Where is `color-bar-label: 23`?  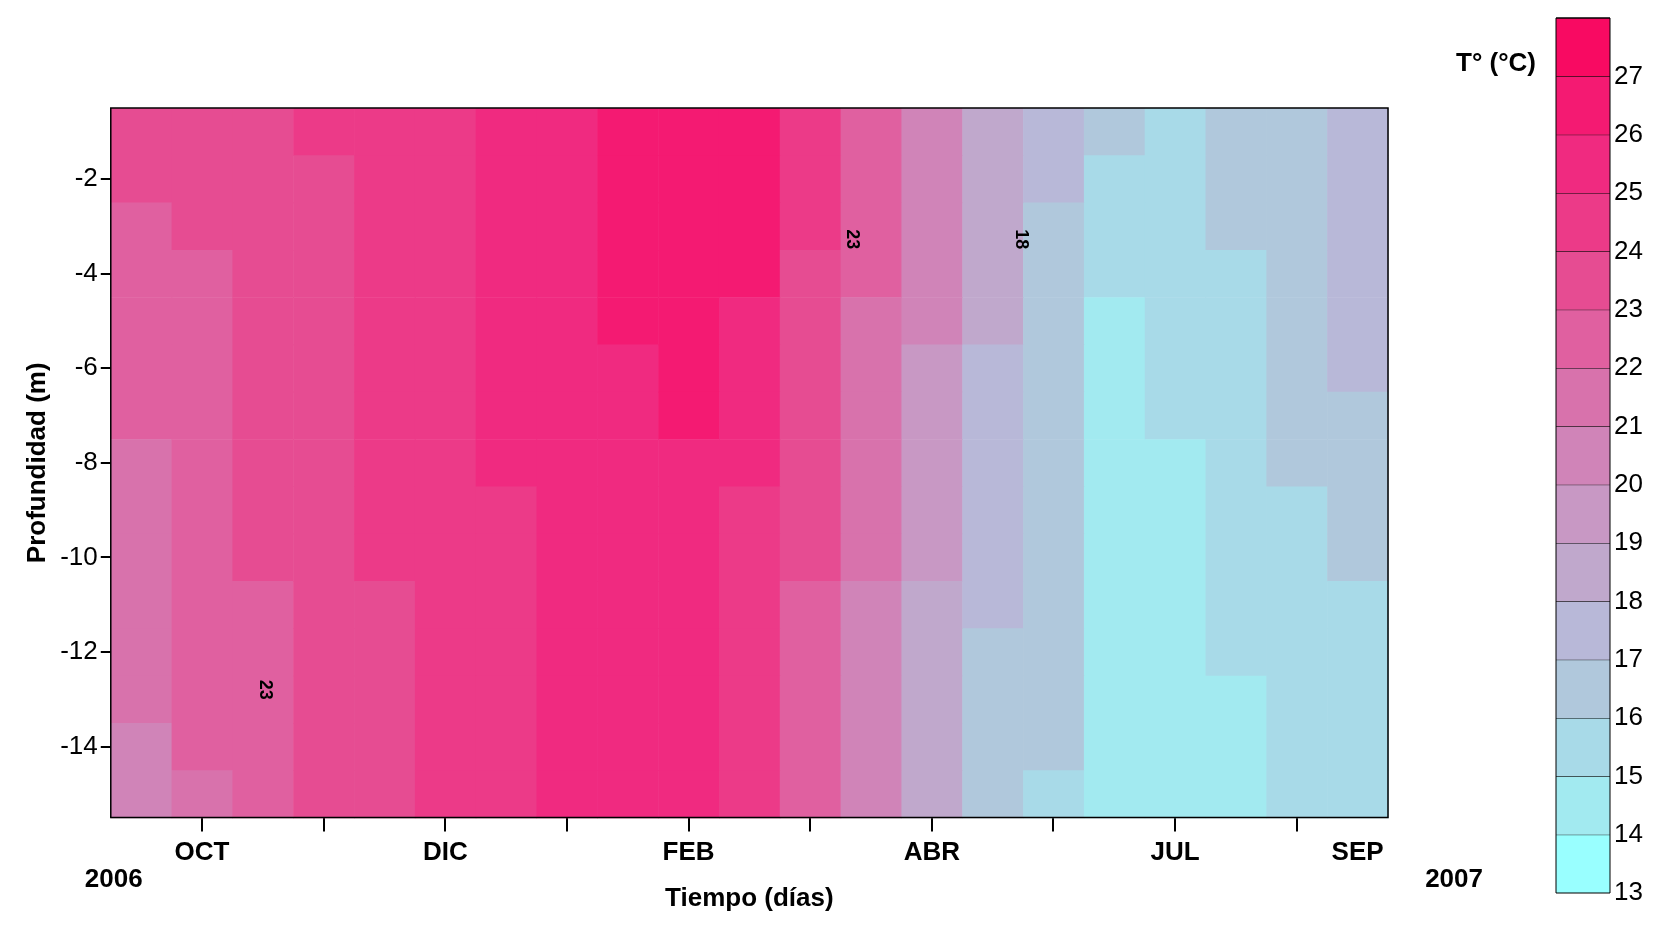
color-bar-label: 23 is located at coordinates (1628, 307).